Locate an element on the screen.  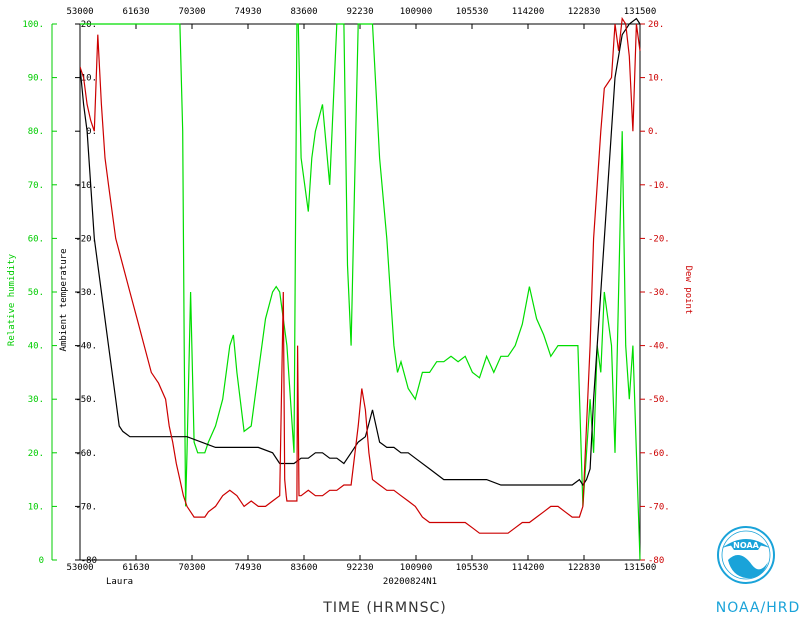
dewpoint-tick-label: -50. is located at coordinates (659, 400).